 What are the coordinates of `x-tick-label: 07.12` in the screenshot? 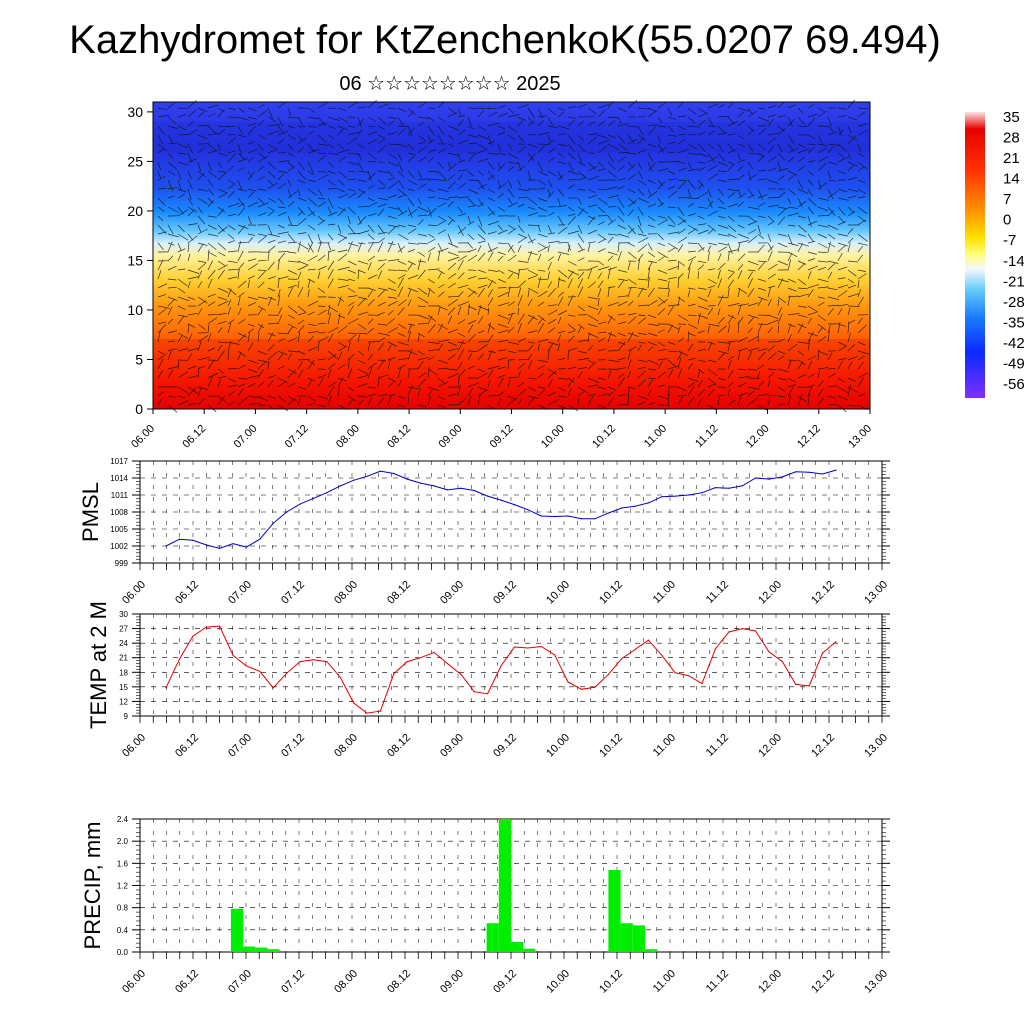 It's located at (293, 593).